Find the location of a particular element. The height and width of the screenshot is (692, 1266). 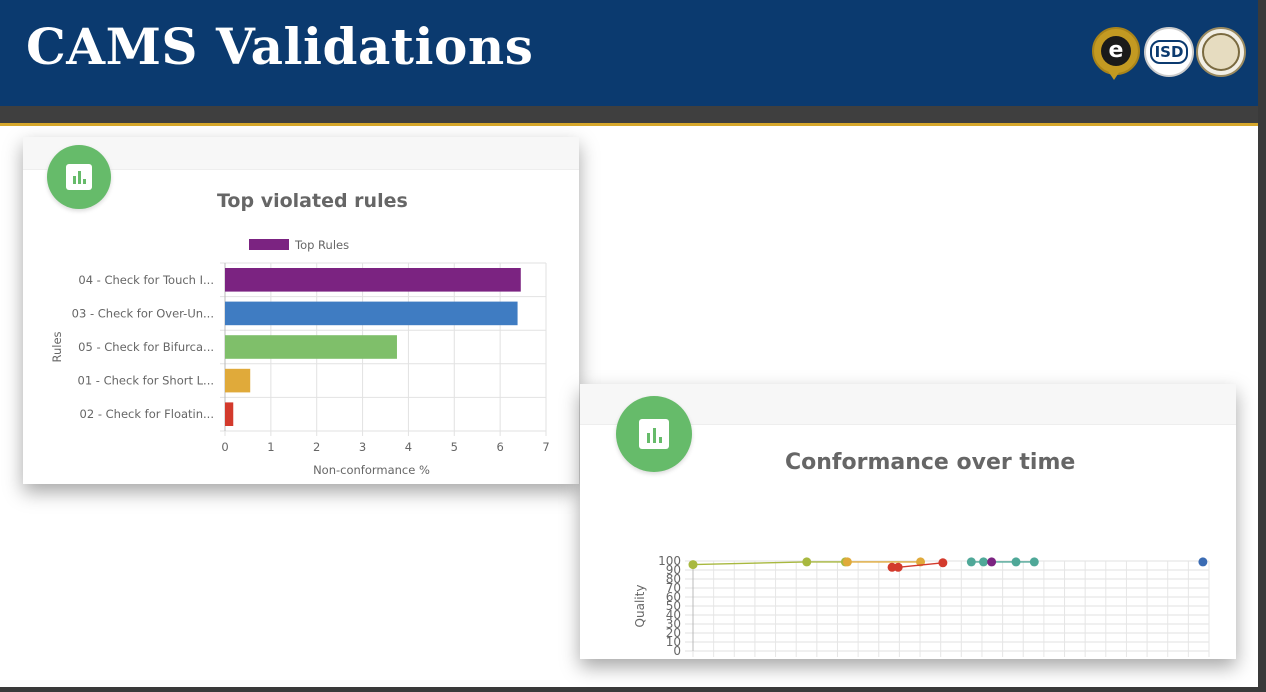

isd-logo: ISD is located at coordinates (1169, 52).